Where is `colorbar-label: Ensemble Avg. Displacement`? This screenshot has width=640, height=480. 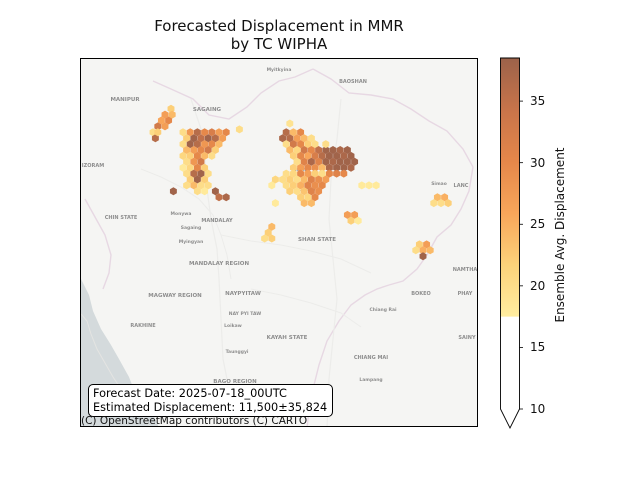 colorbar-label: Ensemble Avg. Displacement is located at coordinates (560, 235).